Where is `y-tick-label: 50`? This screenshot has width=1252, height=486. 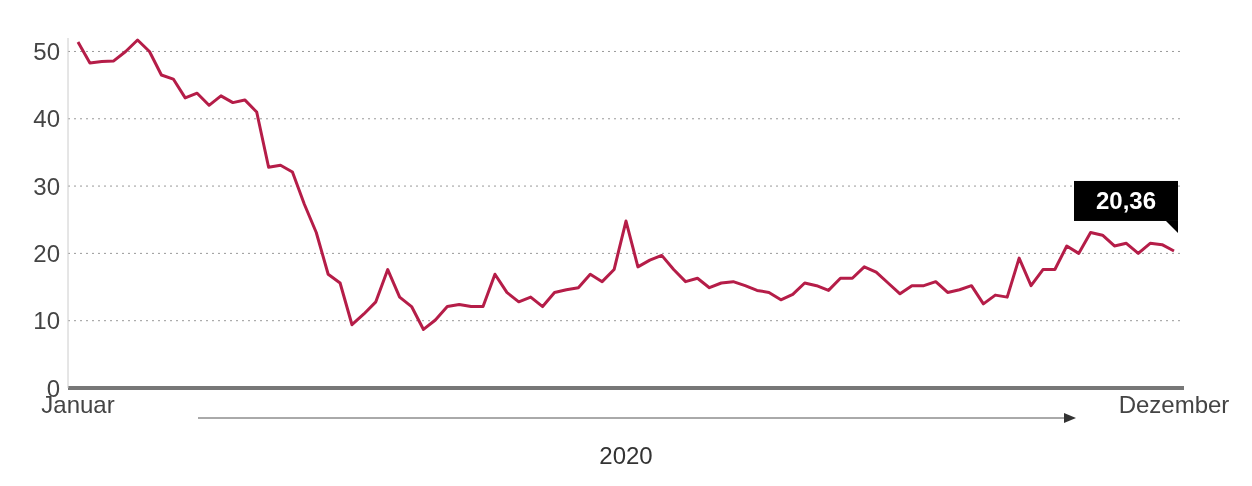 y-tick-label: 50 is located at coordinates (46, 51).